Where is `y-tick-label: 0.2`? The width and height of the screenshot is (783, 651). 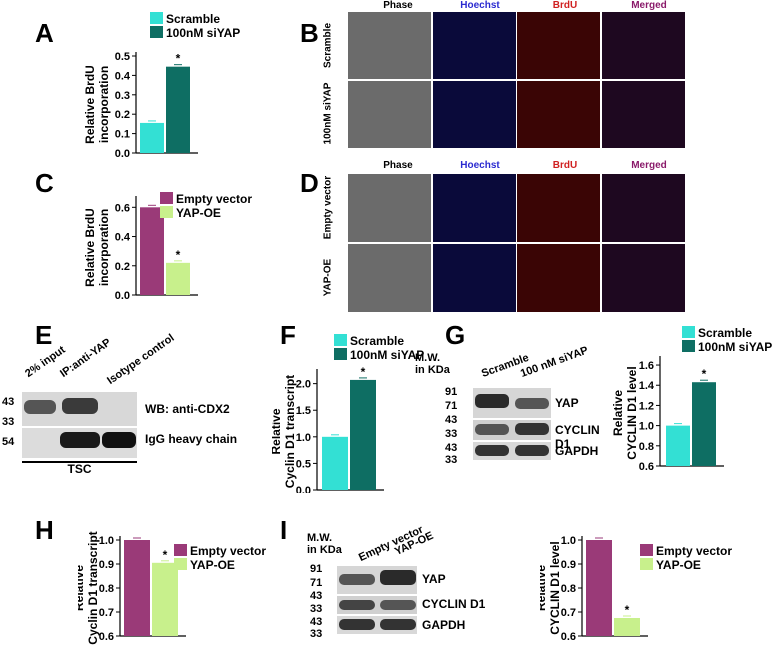
y-tick-label: 0.2 is located at coordinates (122, 115).